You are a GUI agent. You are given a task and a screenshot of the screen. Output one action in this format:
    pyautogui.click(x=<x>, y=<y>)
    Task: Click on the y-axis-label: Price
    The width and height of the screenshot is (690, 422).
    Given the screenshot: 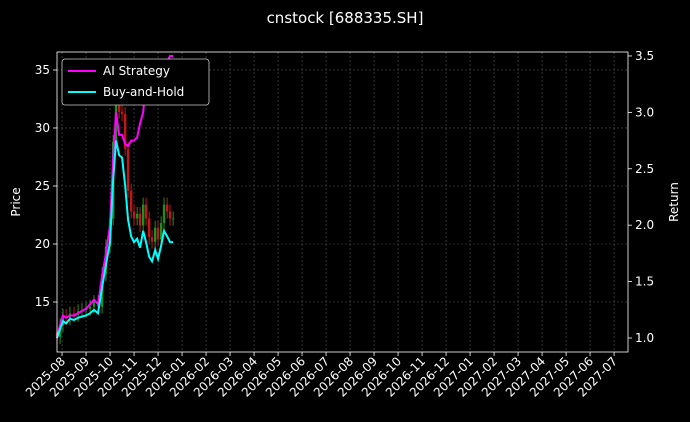 What is the action you would take?
    pyautogui.click(x=16, y=201)
    